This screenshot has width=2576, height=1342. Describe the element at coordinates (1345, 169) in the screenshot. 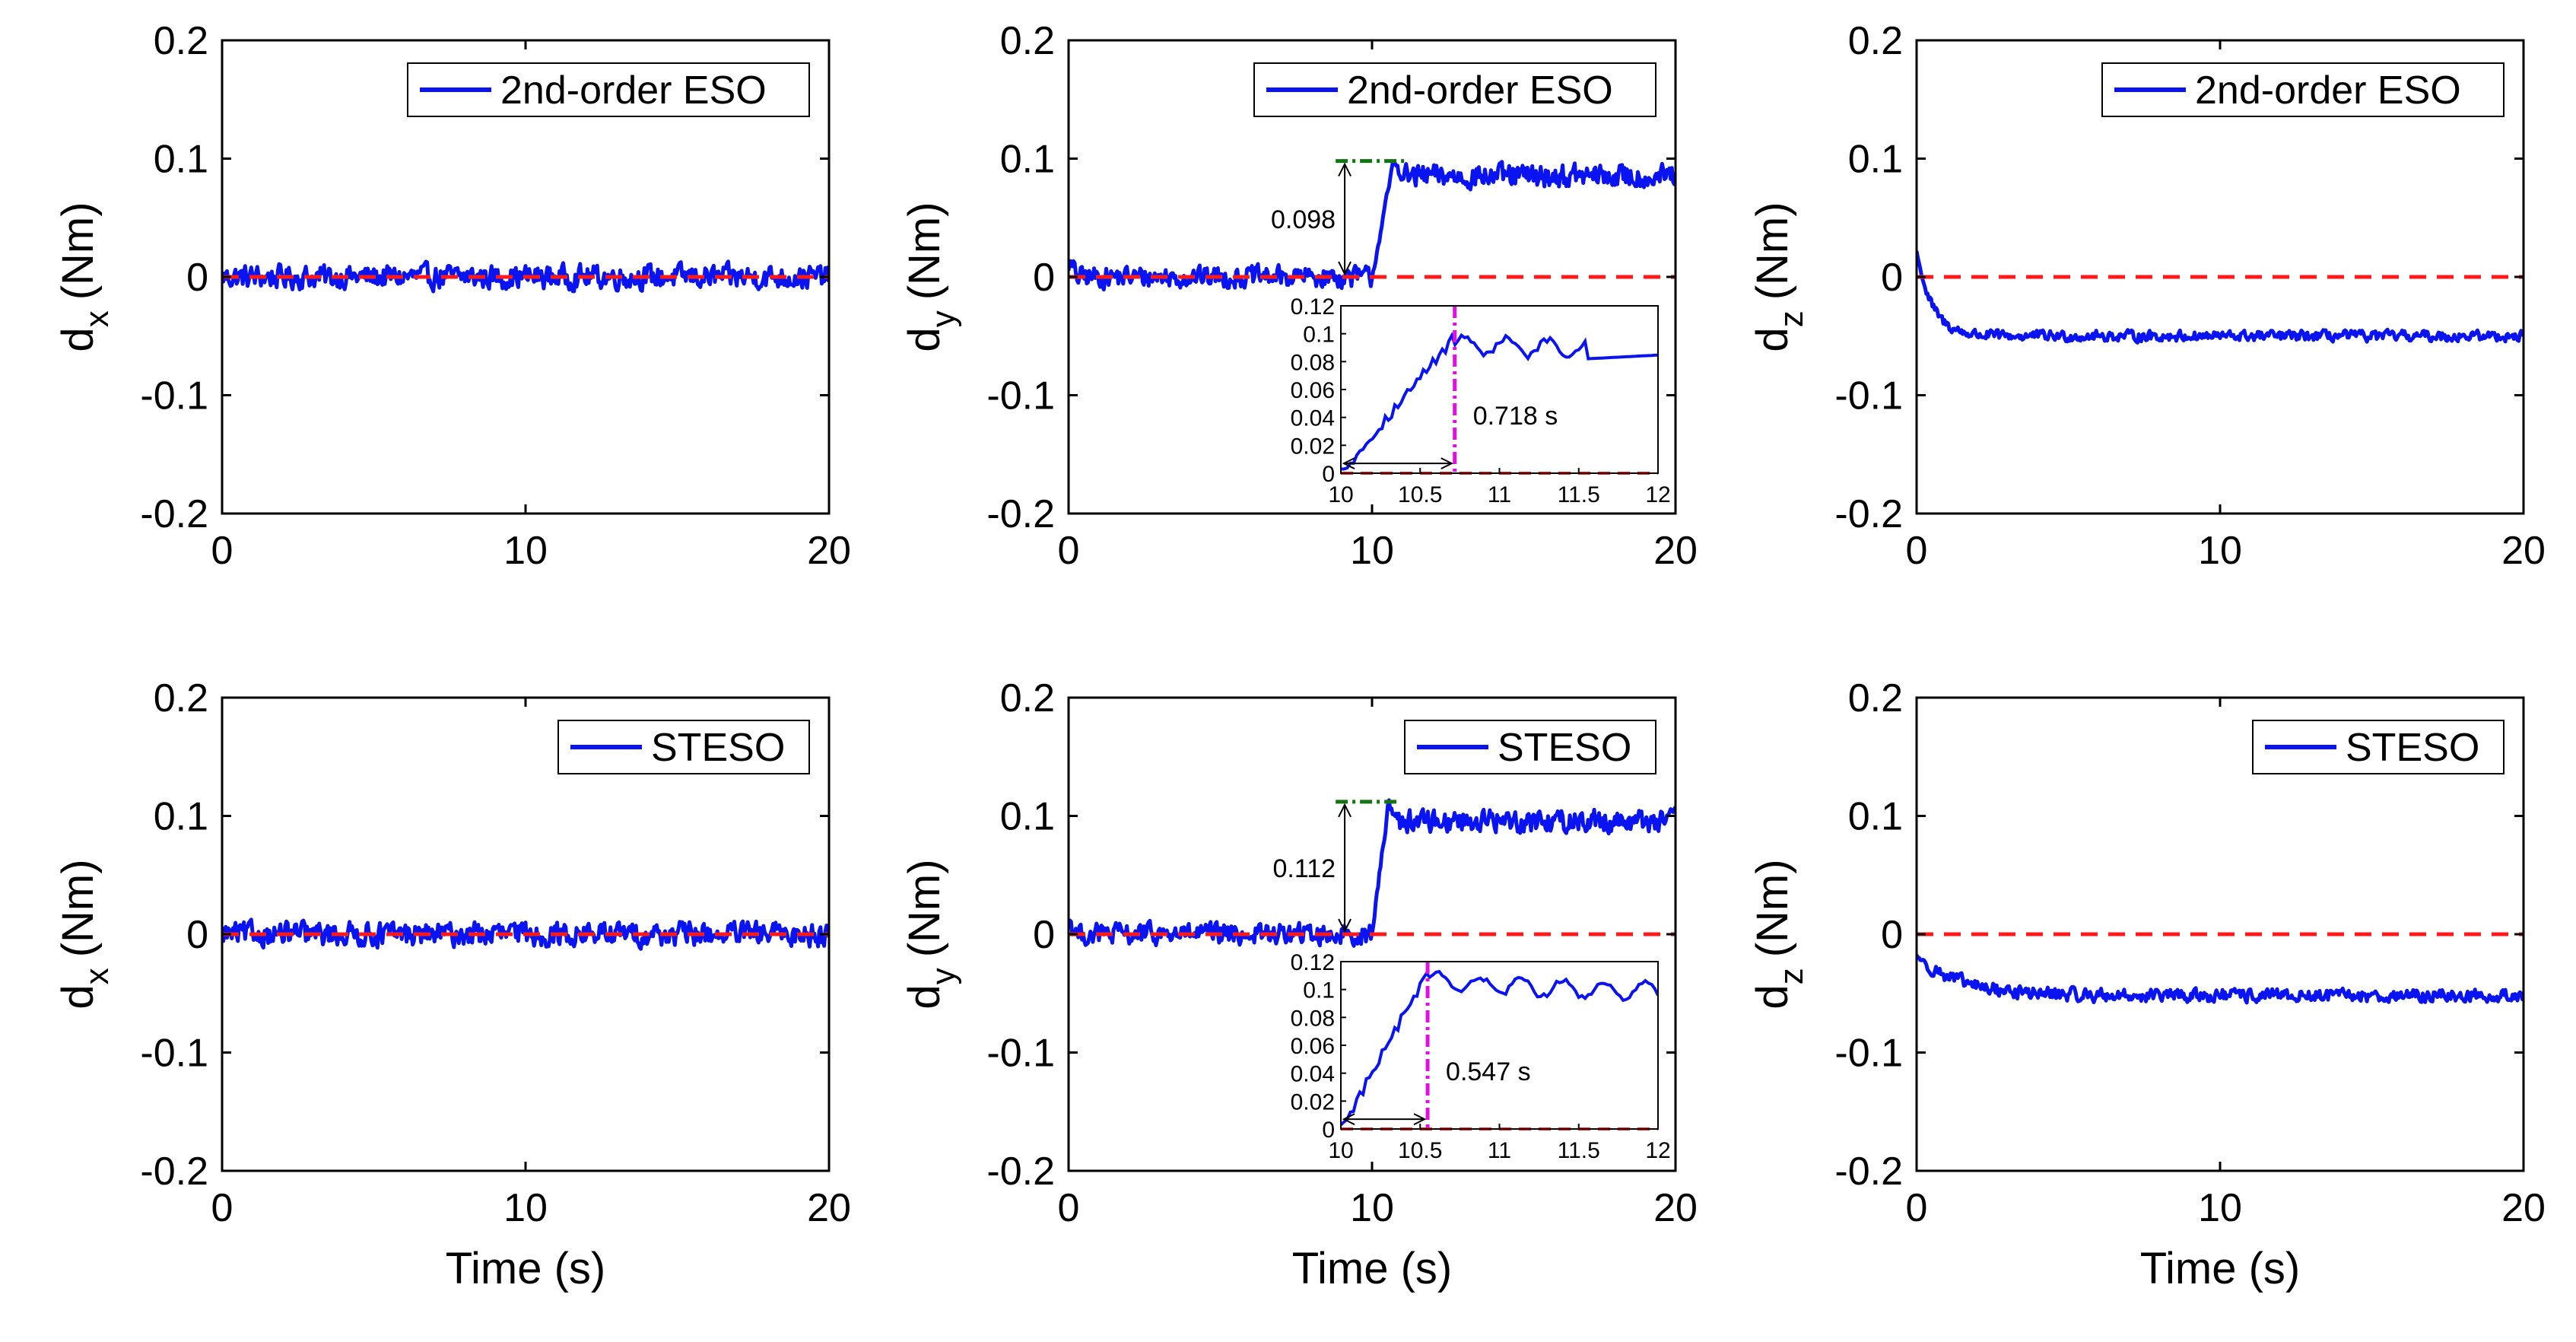

I see `peak-arrow-head-up` at that location.